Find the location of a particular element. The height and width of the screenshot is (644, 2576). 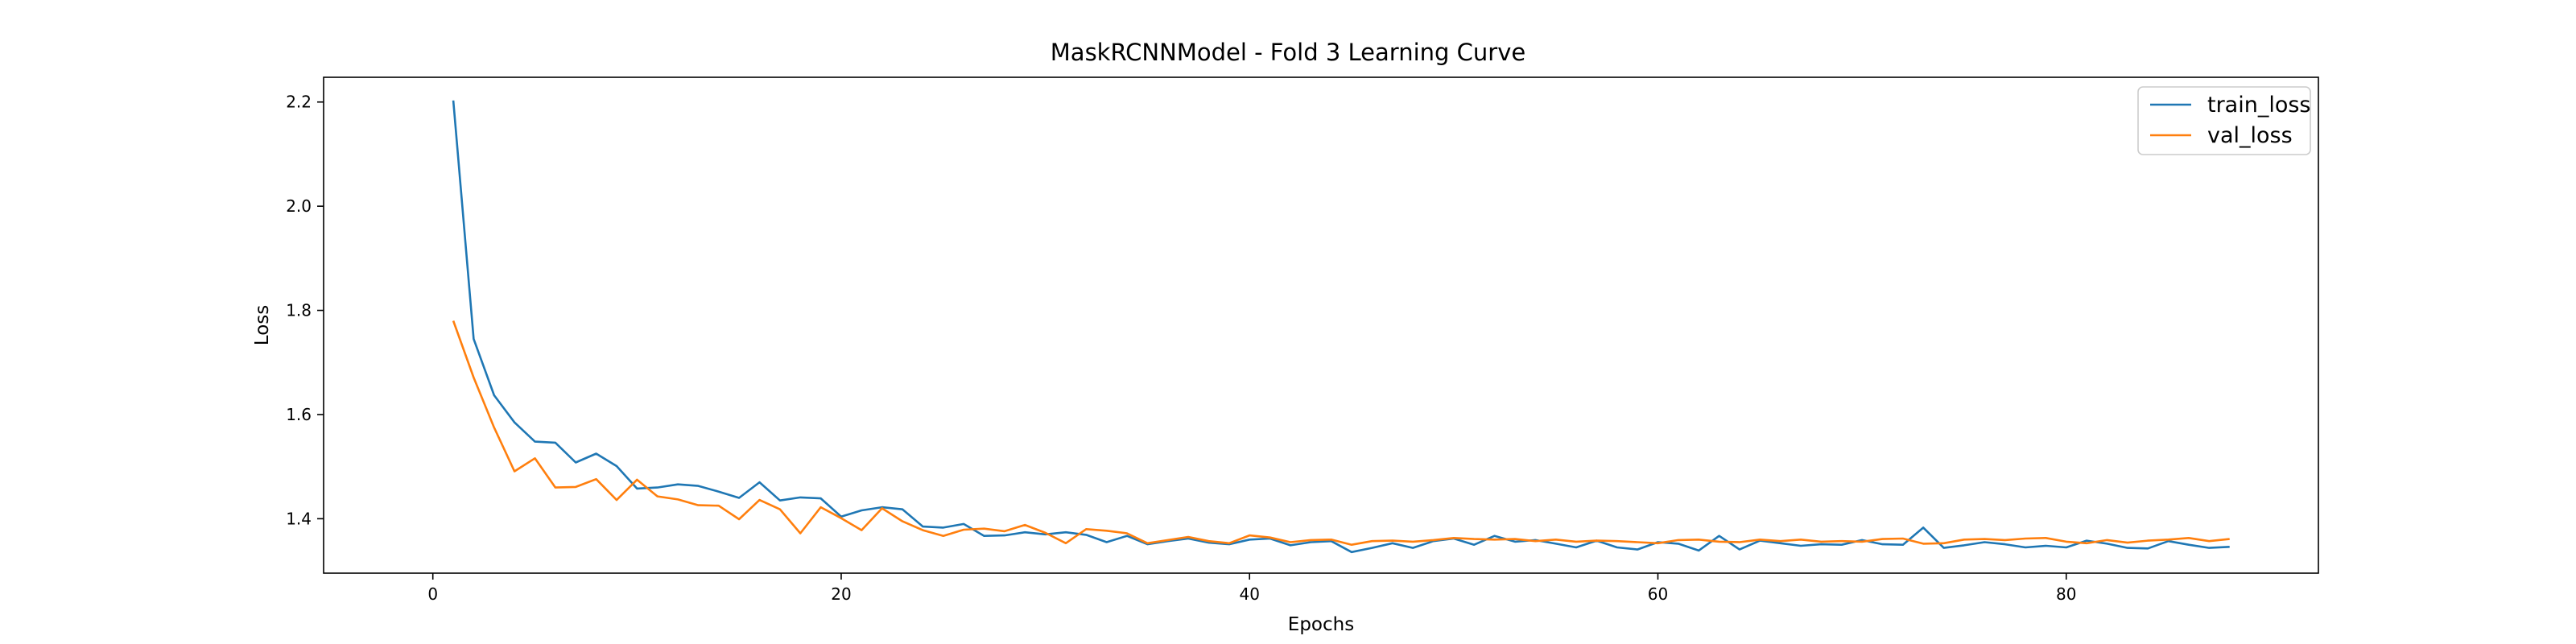

x-tick-label: 40 is located at coordinates (1250, 594).